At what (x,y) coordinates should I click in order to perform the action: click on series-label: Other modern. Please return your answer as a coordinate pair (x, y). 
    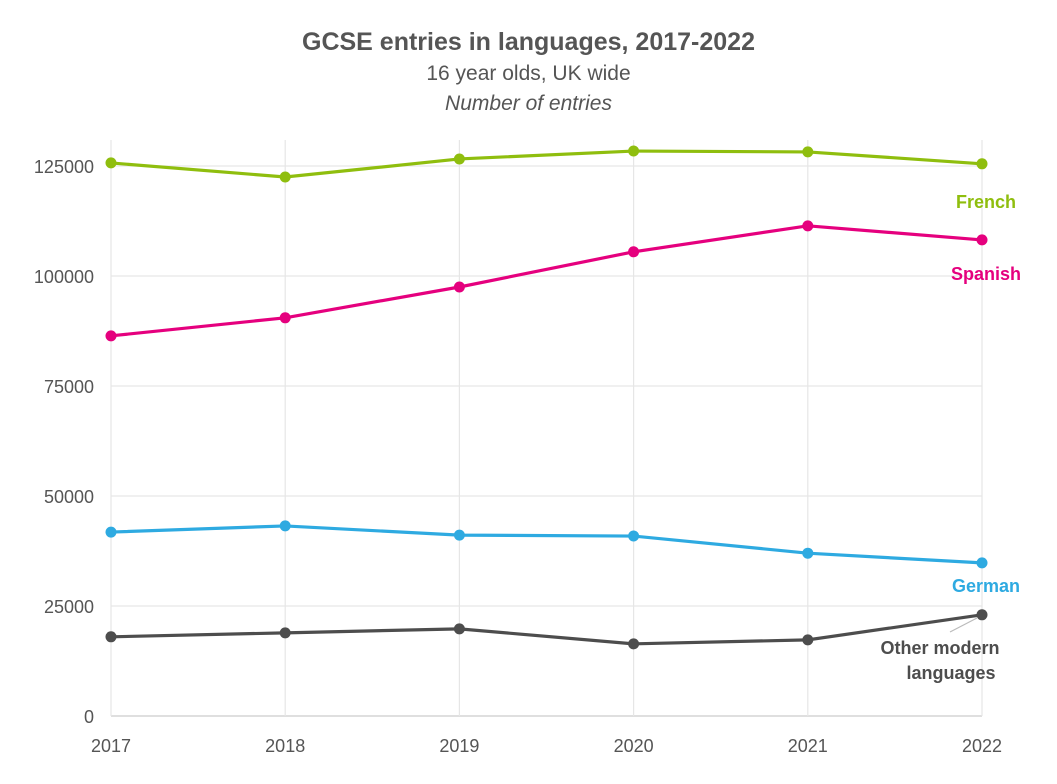
    Looking at the image, I should click on (939, 648).